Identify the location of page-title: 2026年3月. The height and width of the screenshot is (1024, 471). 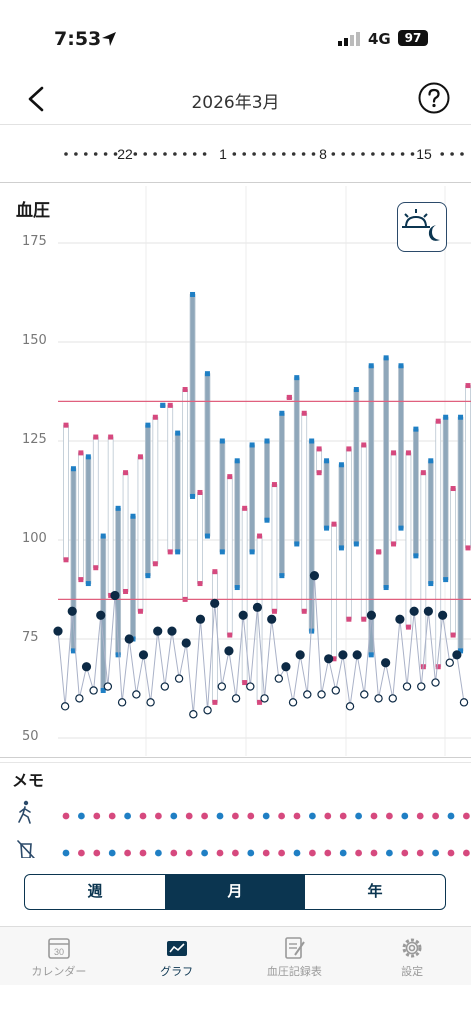
(235, 103).